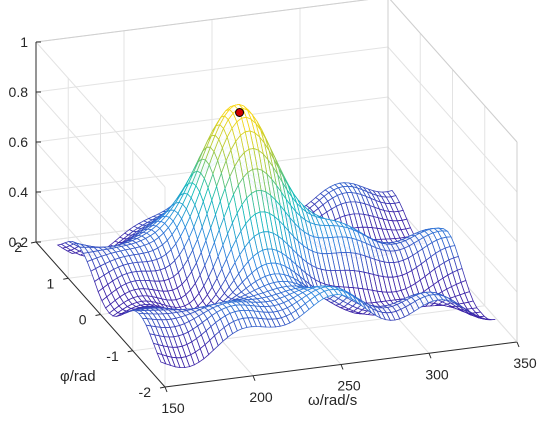 Image resolution: width=550 pixels, height=421 pixels. Describe the element at coordinates (261, 397) in the screenshot. I see `x-tick-label: 200` at that location.